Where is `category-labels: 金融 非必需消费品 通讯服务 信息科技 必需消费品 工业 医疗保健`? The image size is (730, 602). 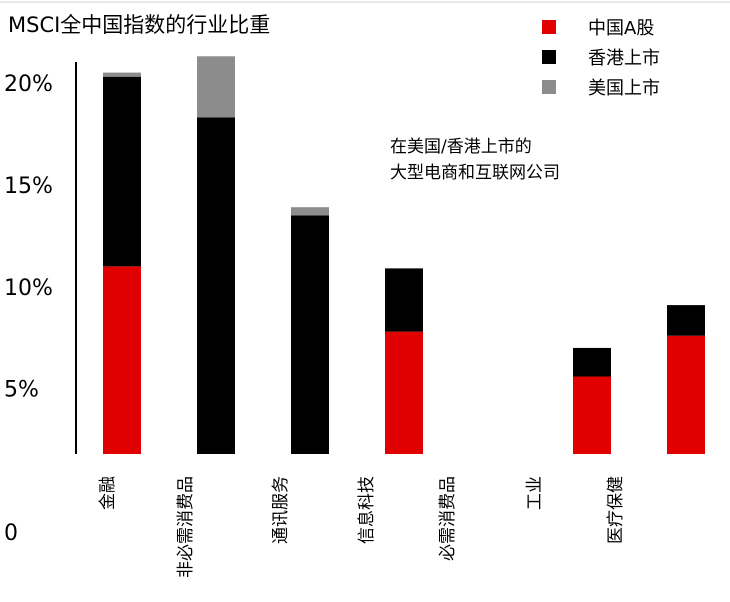
category-labels: 金融 非必需消费品 通讯服务 信息科技 必需消费品 工业 医疗保健 is located at coordinates (362, 527).